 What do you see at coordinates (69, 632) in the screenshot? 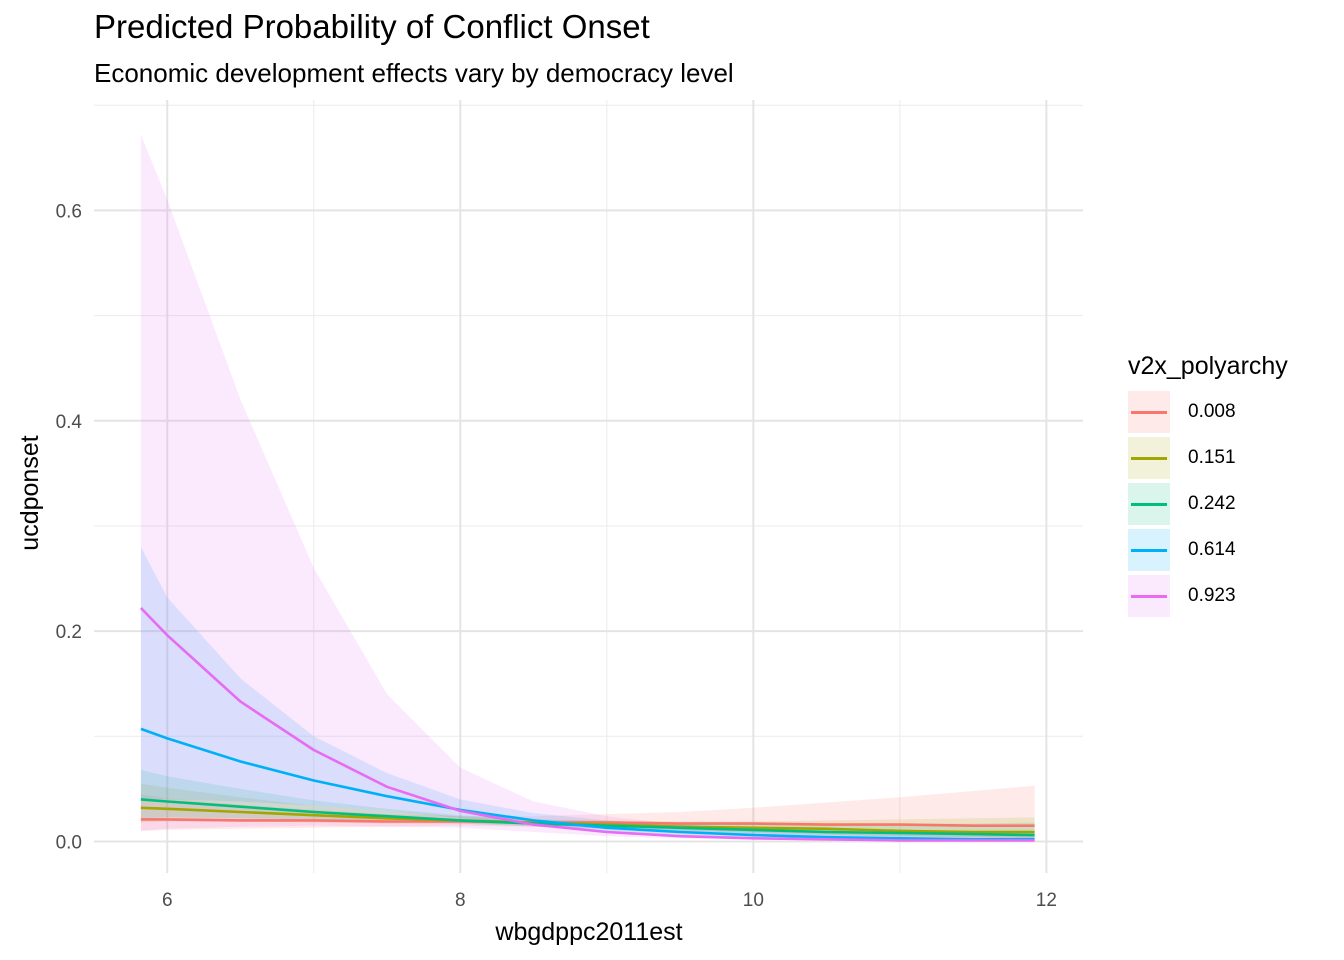
I see `y-tick-label: 0.2` at bounding box center [69, 632].